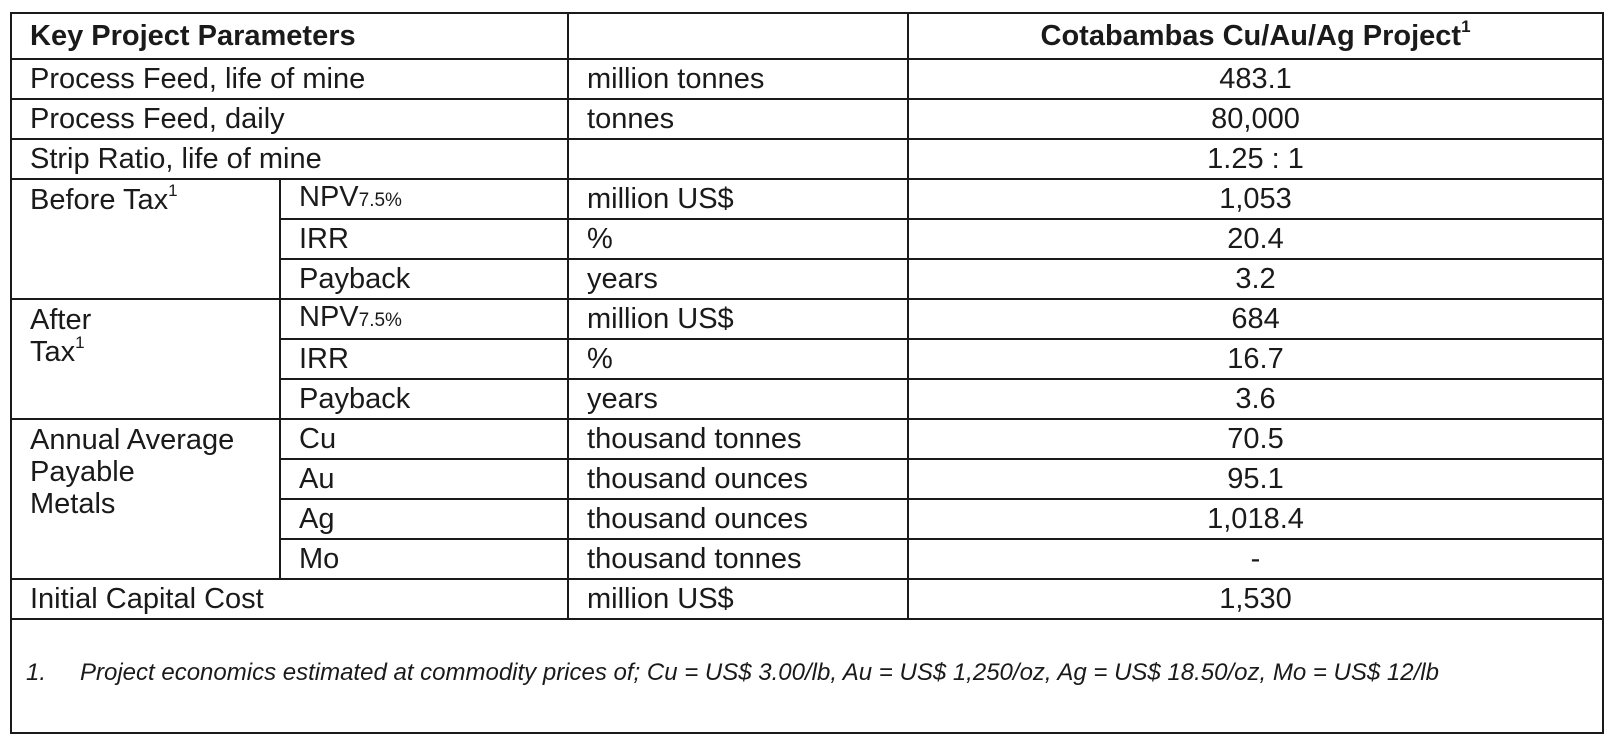 The image size is (1616, 748). I want to click on row-unit: tonnes, so click(738, 119).